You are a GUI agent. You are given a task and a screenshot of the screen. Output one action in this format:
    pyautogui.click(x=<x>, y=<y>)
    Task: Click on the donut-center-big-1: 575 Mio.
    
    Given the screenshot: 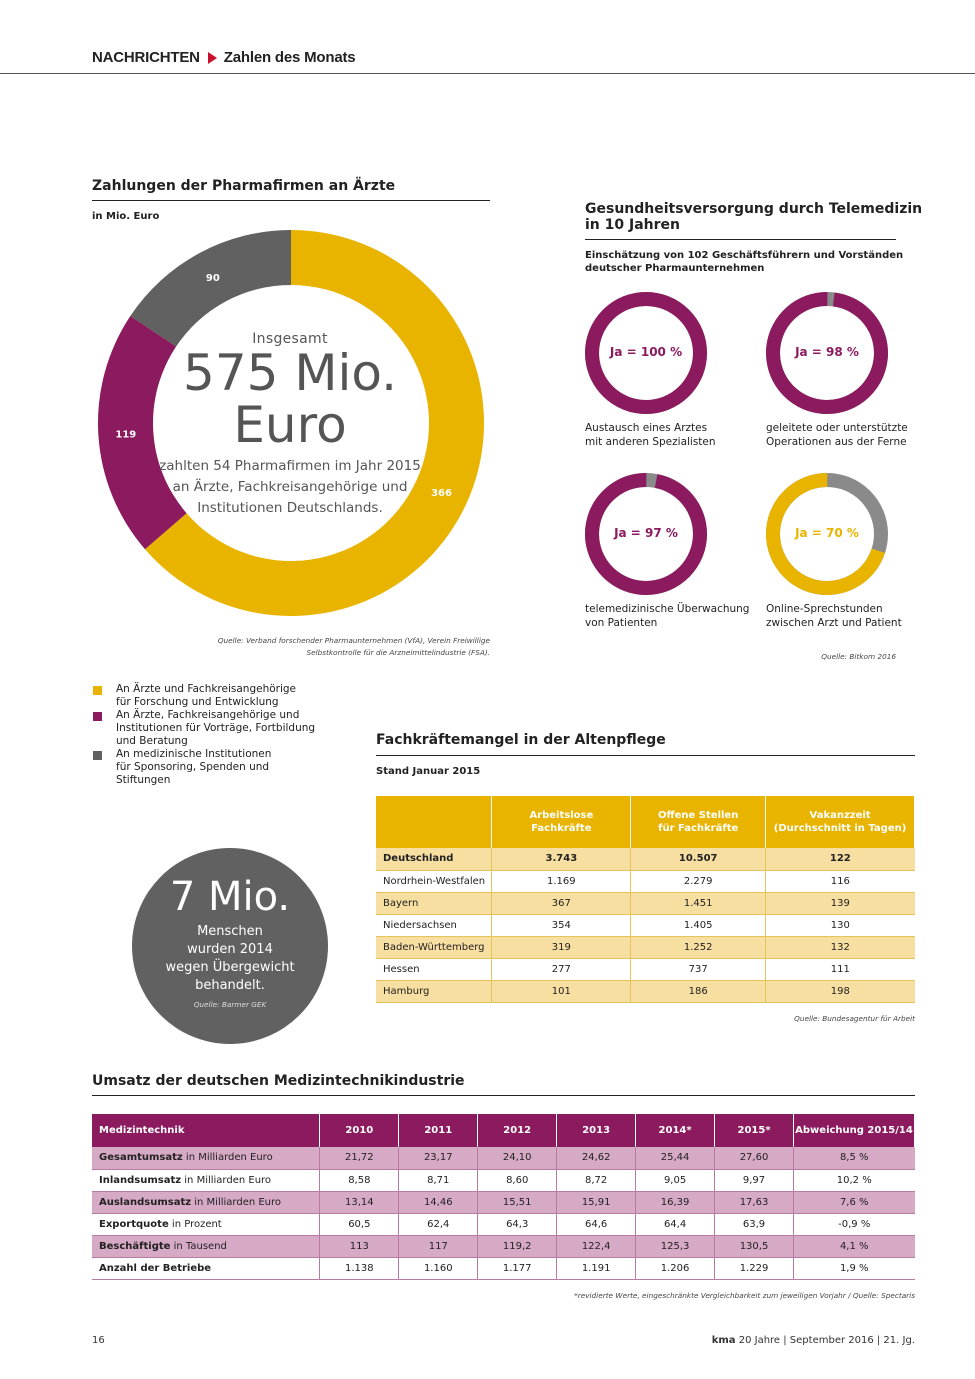 What is the action you would take?
    pyautogui.click(x=290, y=373)
    